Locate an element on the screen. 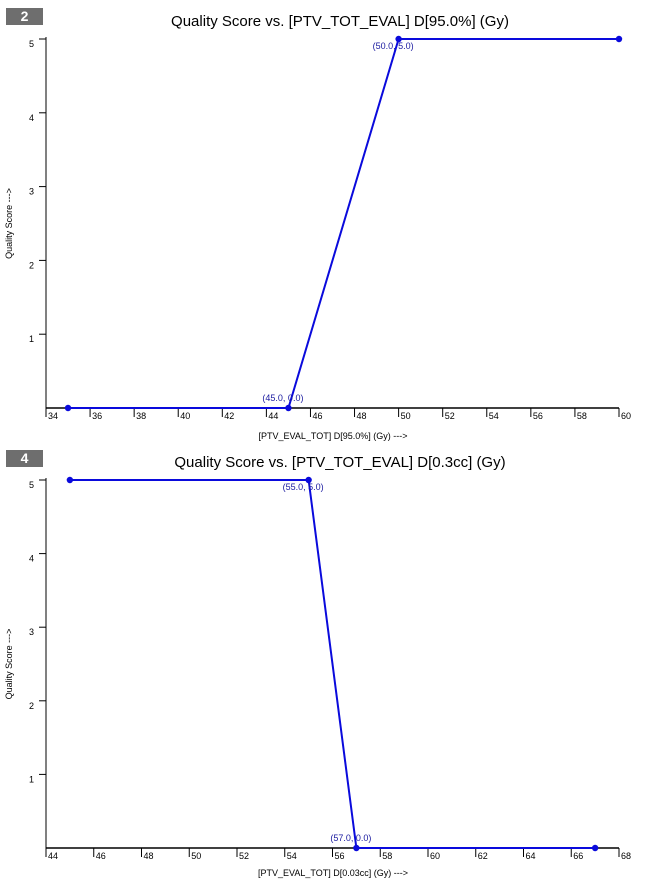  x-tick-label: 66 is located at coordinates (578, 856).